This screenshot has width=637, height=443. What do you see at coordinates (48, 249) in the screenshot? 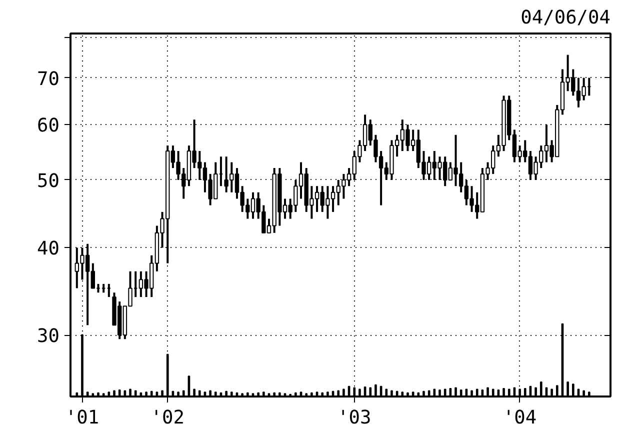
I see `y-tick-label: 40` at bounding box center [48, 249].